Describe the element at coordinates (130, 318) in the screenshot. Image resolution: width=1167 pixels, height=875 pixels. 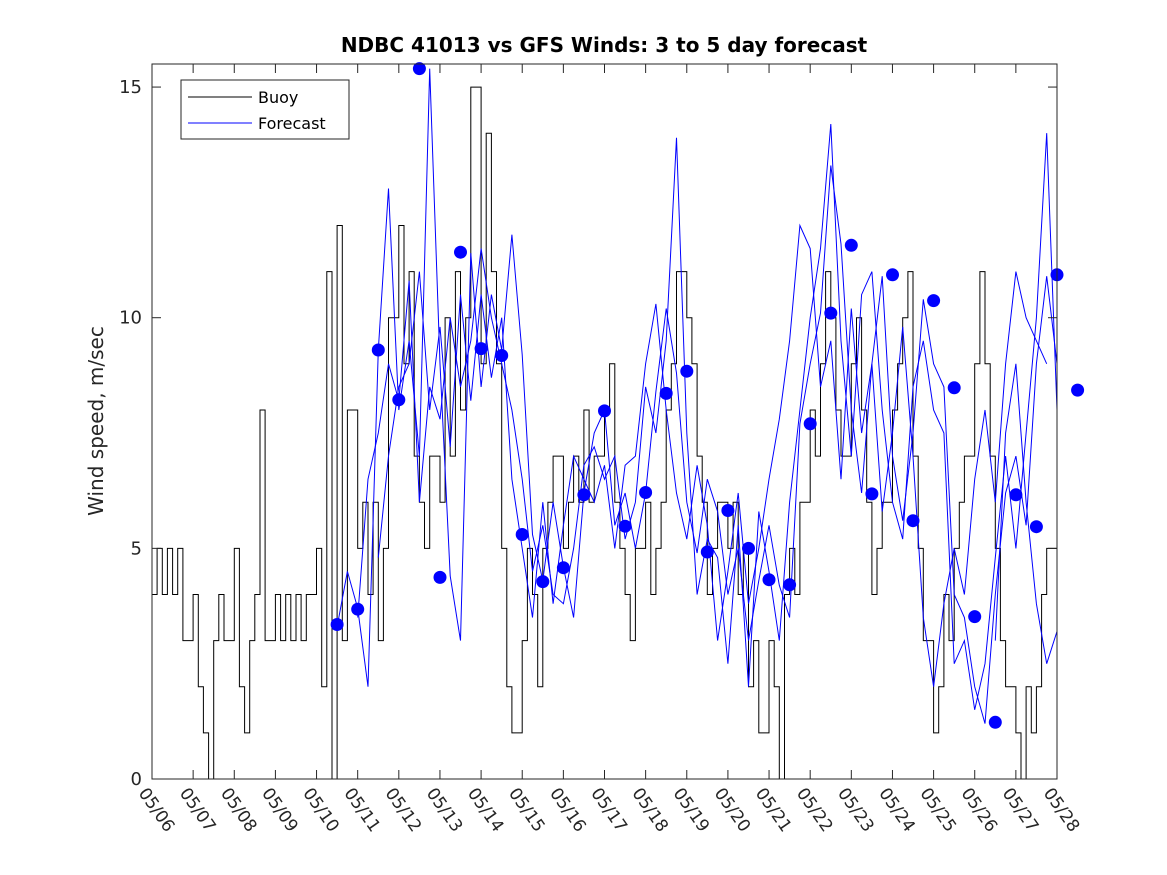
I see `y-tick-label: 10` at that location.